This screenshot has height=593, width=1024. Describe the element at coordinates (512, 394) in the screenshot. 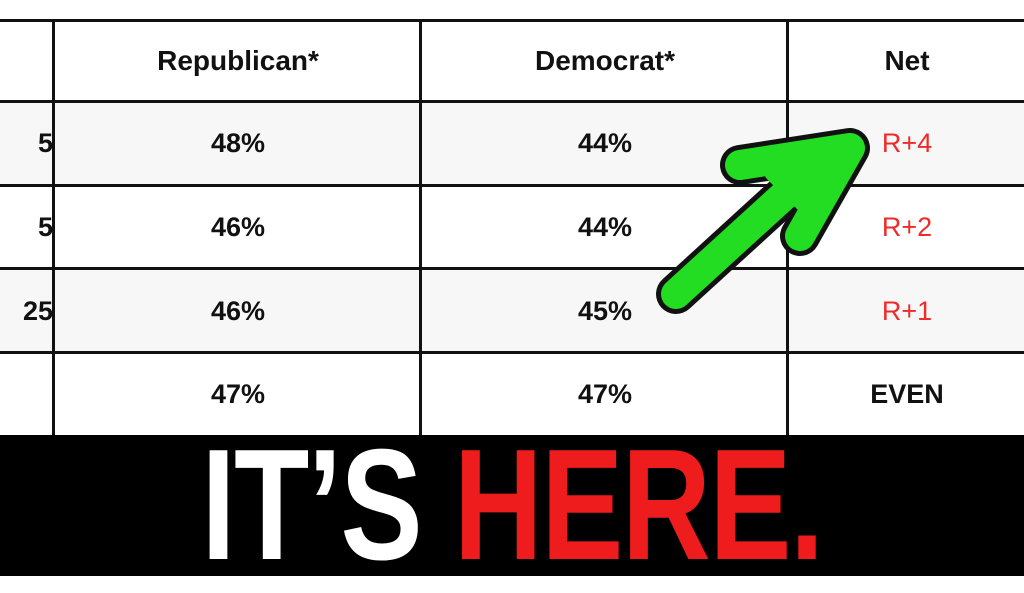

I see `table-row: 47% 47% EVEN` at that location.